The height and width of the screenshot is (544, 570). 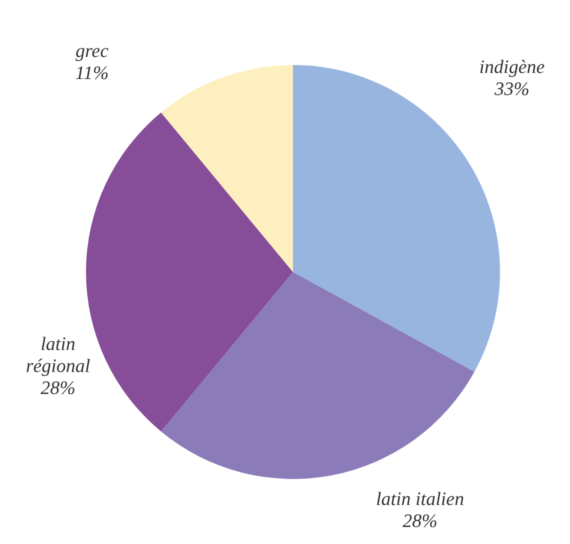 What do you see at coordinates (512, 67) in the screenshot?
I see `slice-label: indigène` at bounding box center [512, 67].